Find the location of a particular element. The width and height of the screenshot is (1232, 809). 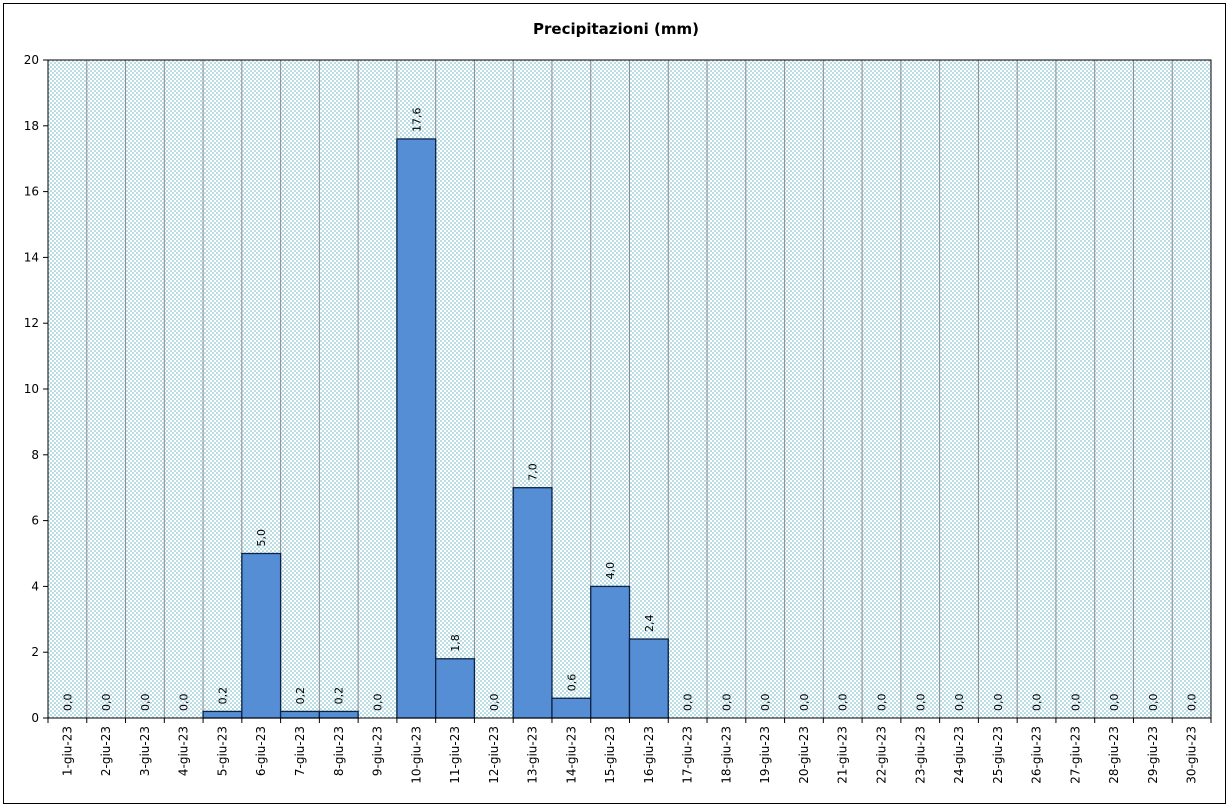

x-tick-label: 22-giu-23 is located at coordinates (881, 755).